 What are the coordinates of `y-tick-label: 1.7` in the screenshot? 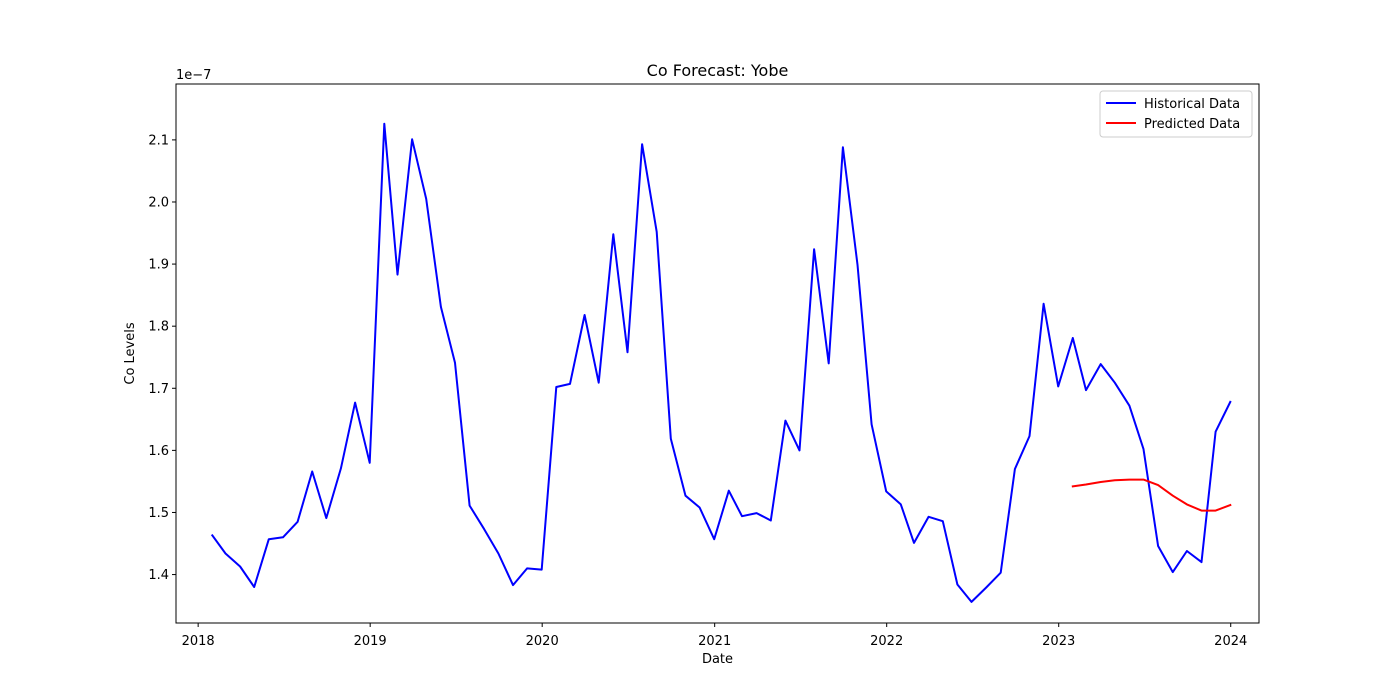 It's located at (158, 389).